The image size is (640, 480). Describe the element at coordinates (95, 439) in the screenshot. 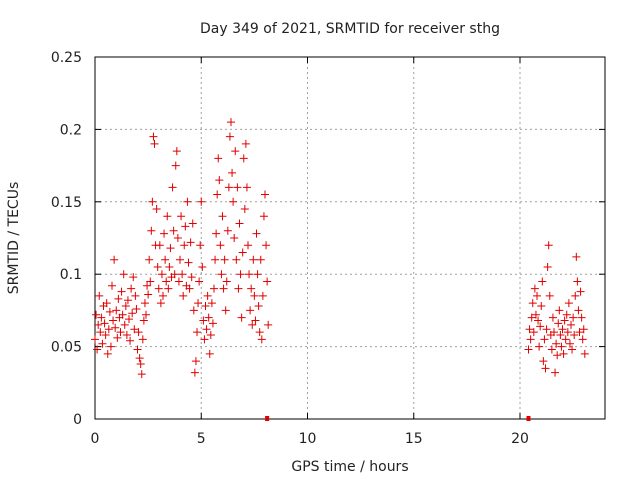

I see `x-tick-label: 0` at that location.